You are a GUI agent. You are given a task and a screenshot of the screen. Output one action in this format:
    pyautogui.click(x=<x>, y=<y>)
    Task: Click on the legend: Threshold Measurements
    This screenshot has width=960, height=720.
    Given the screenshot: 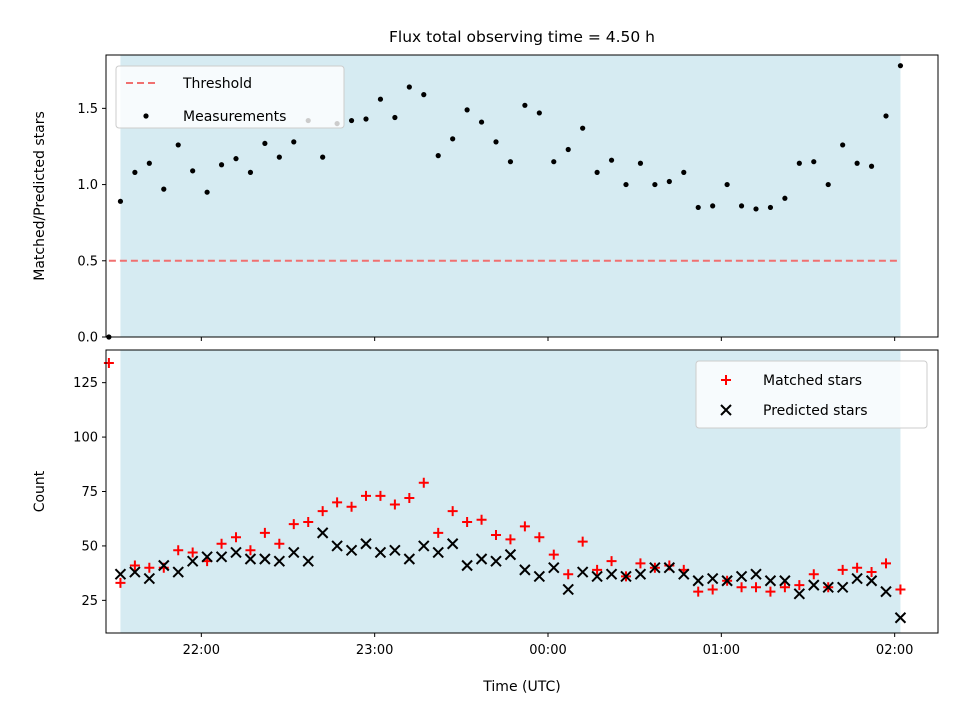 What is the action you would take?
    pyautogui.click(x=230, y=97)
    